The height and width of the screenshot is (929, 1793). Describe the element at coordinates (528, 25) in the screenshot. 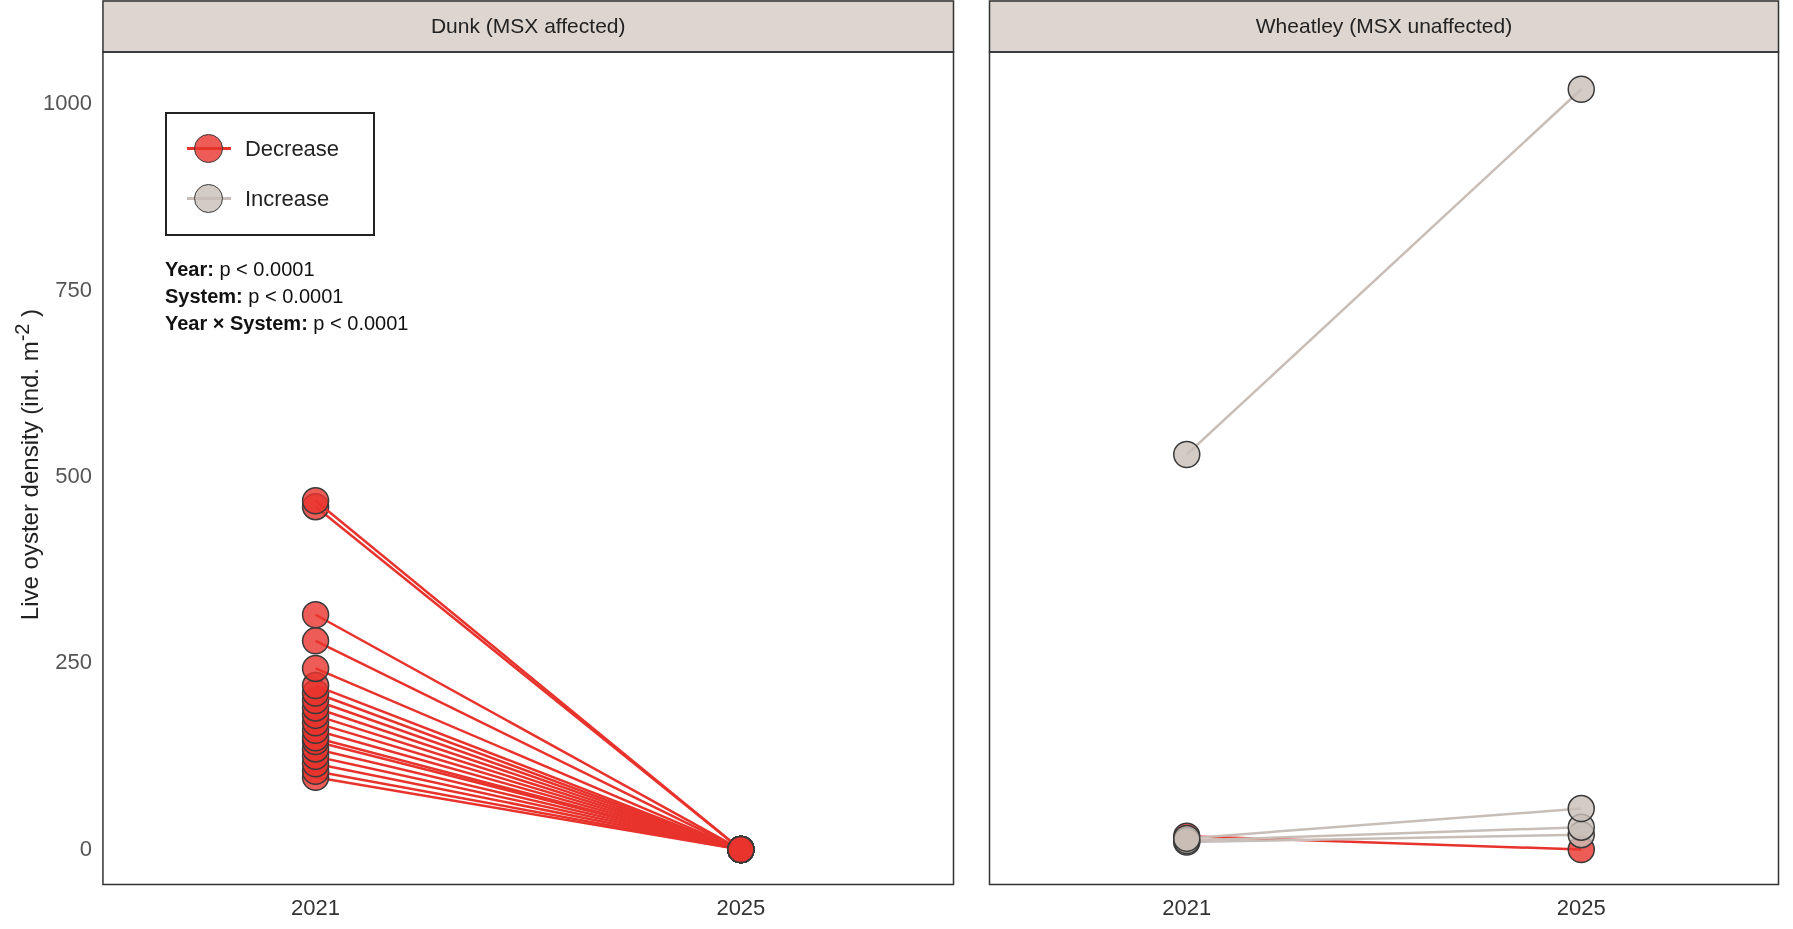

I see `chart-title: Dunk (MSX affected)` at that location.